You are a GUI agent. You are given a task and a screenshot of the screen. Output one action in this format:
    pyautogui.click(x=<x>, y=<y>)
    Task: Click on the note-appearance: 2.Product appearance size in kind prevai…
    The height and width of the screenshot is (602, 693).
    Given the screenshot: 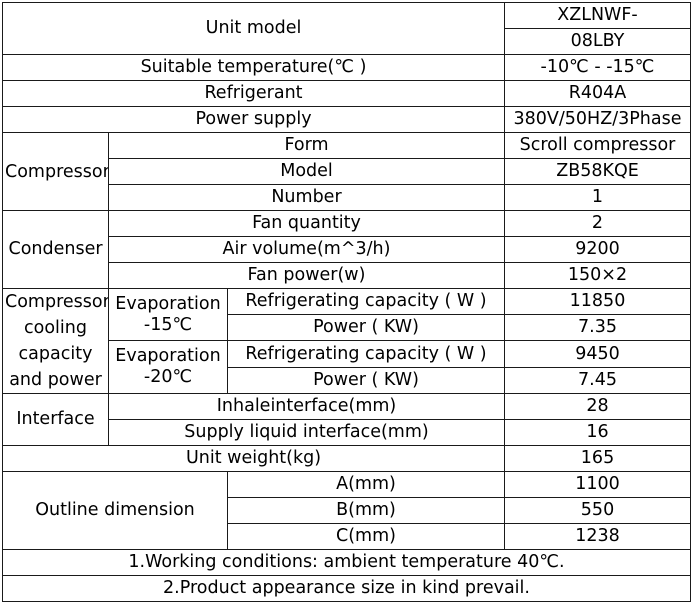 What is the action you would take?
    pyautogui.click(x=346, y=588)
    